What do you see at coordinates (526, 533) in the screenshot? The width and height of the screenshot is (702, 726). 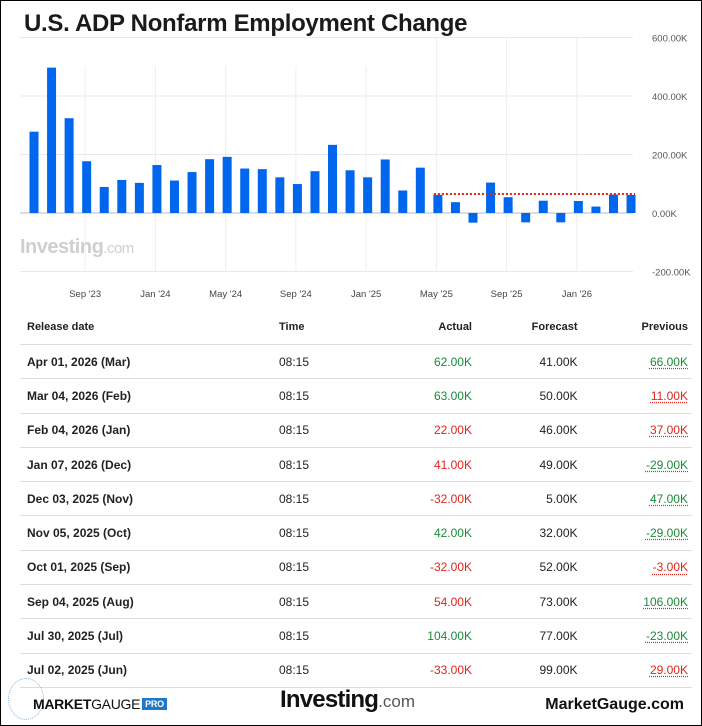 I see `forecast-value: 32.00K` at bounding box center [526, 533].